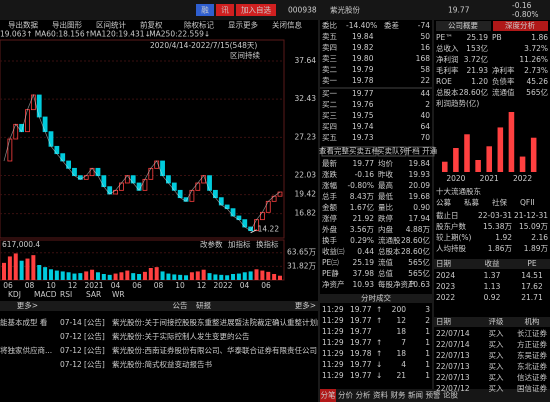 This screenshot has width=550, height=402. Describe the element at coordinates (363, 80) in the screenshot. I see `book-price: 19.78` at that location.